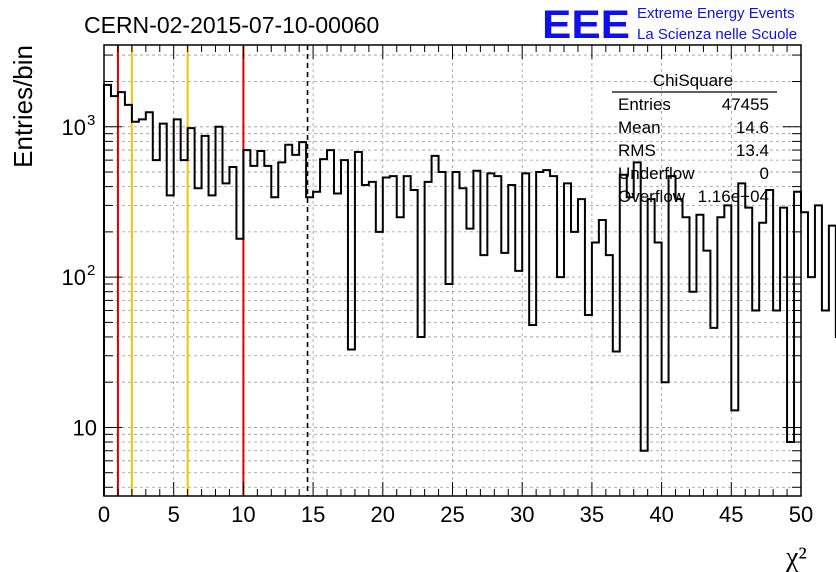 The height and width of the screenshot is (572, 836). What do you see at coordinates (91, 120) in the screenshot?
I see `y-tick-exponent: 3` at bounding box center [91, 120].